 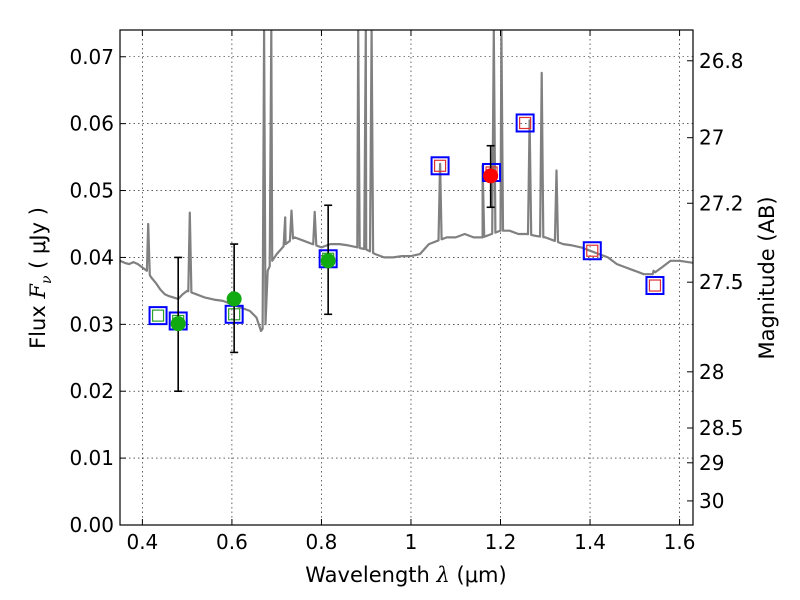 I want to click on x-tick-label: 1.4, so click(x=590, y=542).